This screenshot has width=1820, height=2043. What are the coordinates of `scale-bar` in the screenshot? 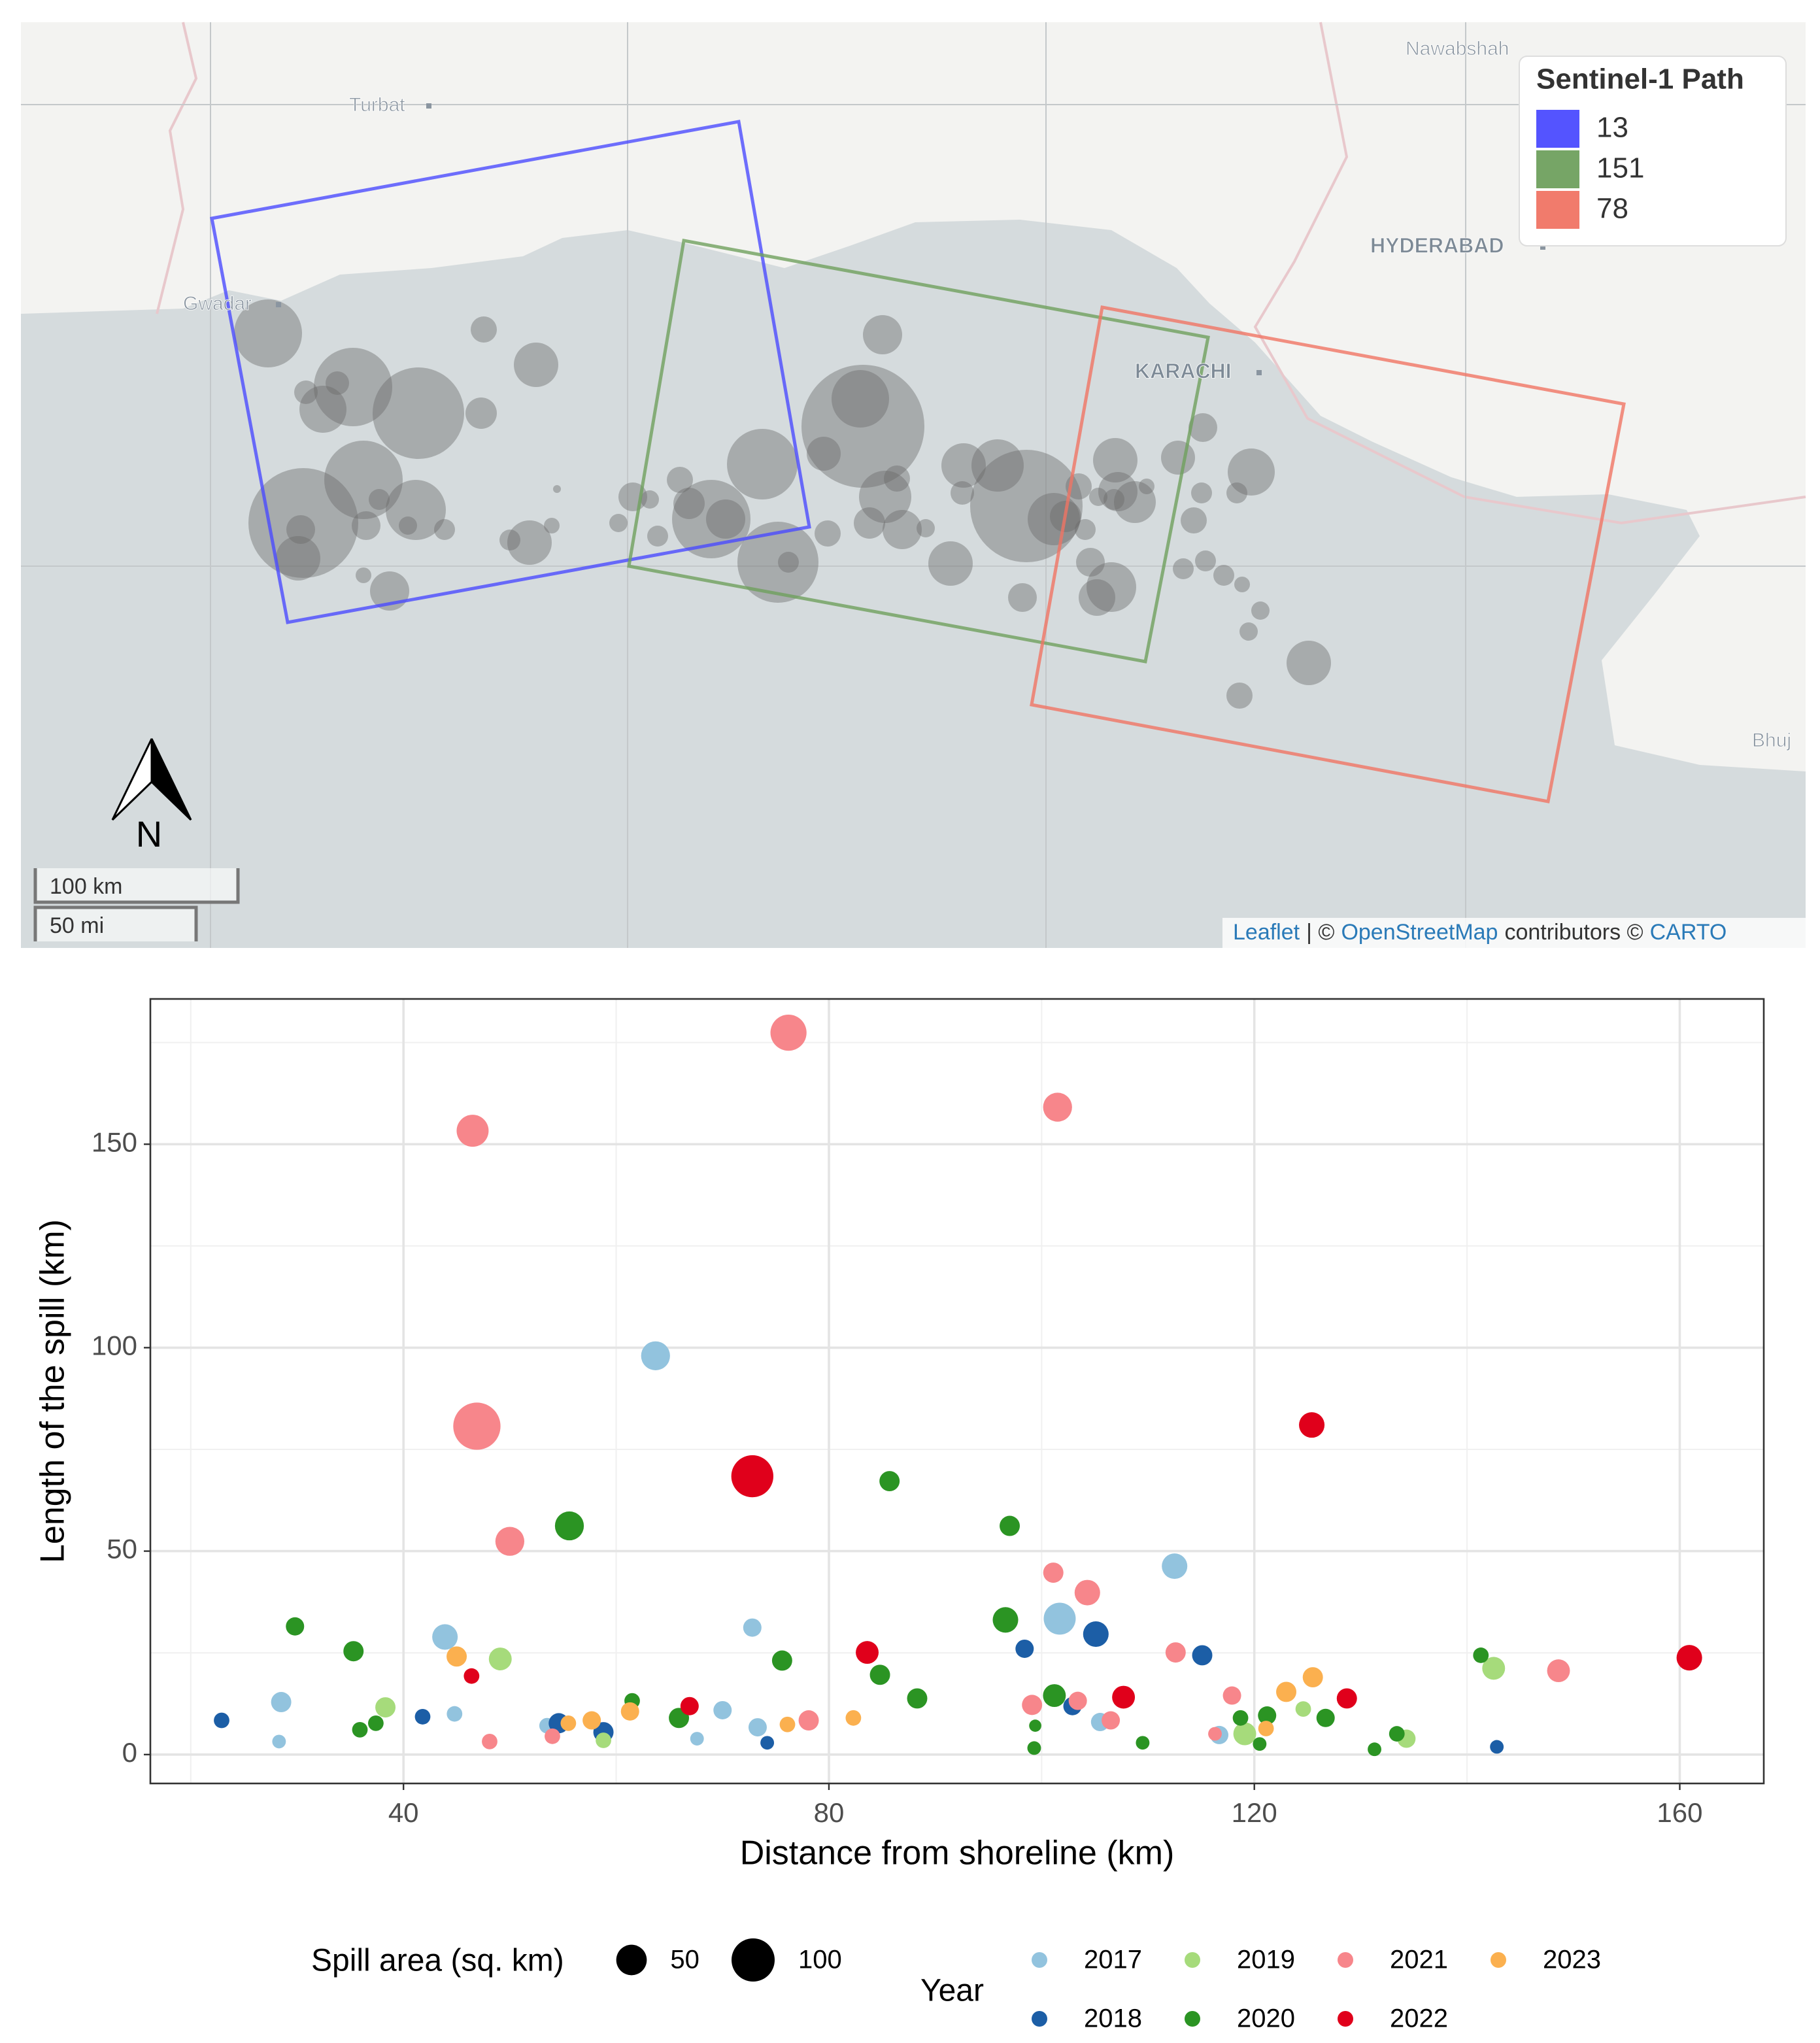 It's located at (136, 886).